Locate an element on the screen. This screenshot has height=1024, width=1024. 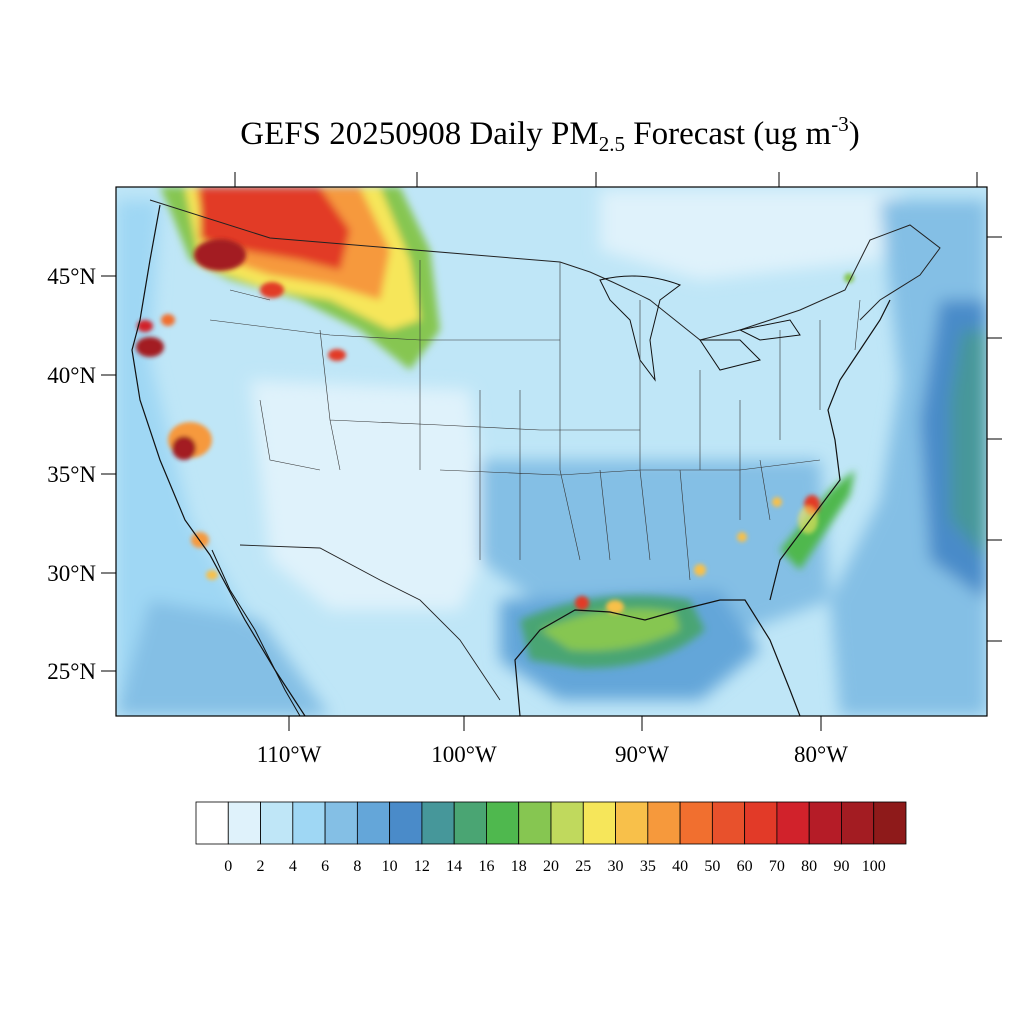
field-pacific is located at coordinates (223, 458).